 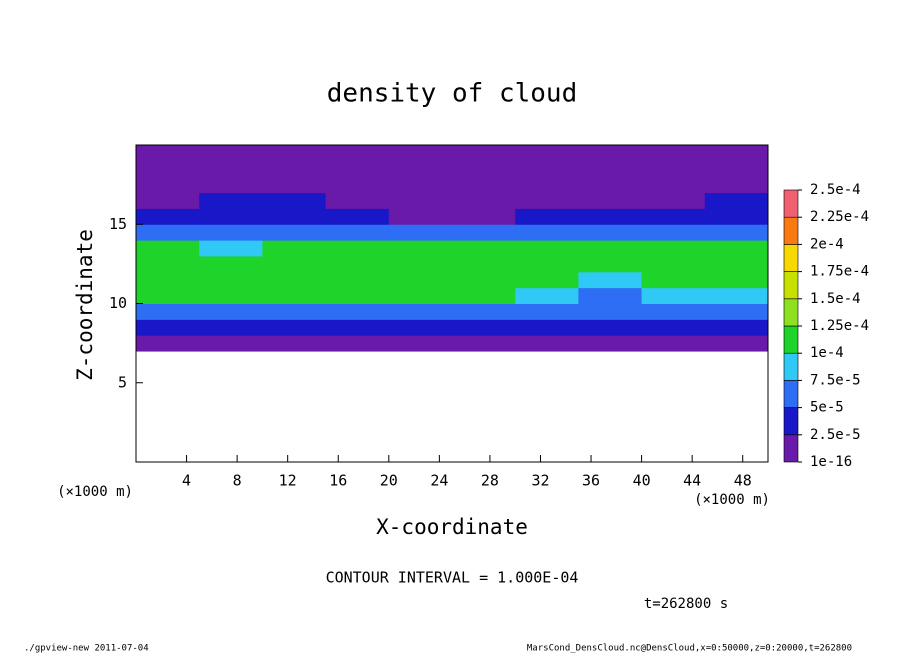 What do you see at coordinates (95, 492) in the screenshot?
I see `y-unit: (×1000 m)` at bounding box center [95, 492].